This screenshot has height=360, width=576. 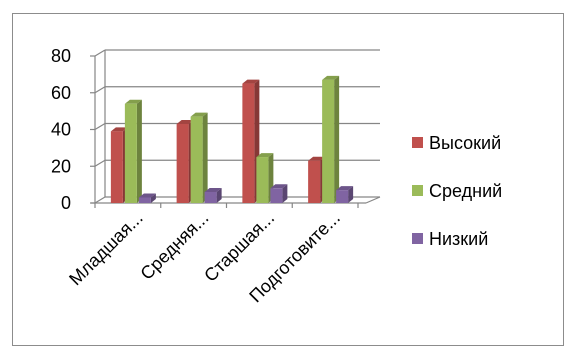 What do you see at coordinates (61, 166) in the screenshot?
I see `y-tick-label: 20` at bounding box center [61, 166].